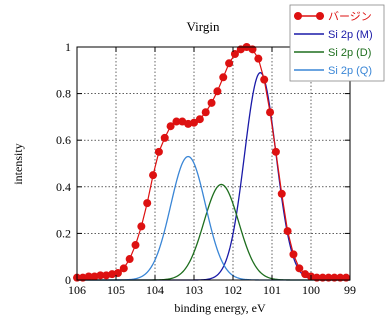 The image size is (388, 325). Describe the element at coordinates (350, 35) in the screenshot. I see `legend-label: Si 2p (M)` at that location.